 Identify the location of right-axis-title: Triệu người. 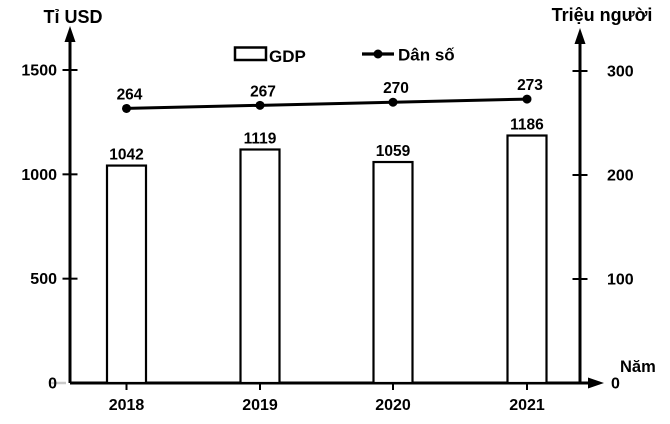
(602, 15).